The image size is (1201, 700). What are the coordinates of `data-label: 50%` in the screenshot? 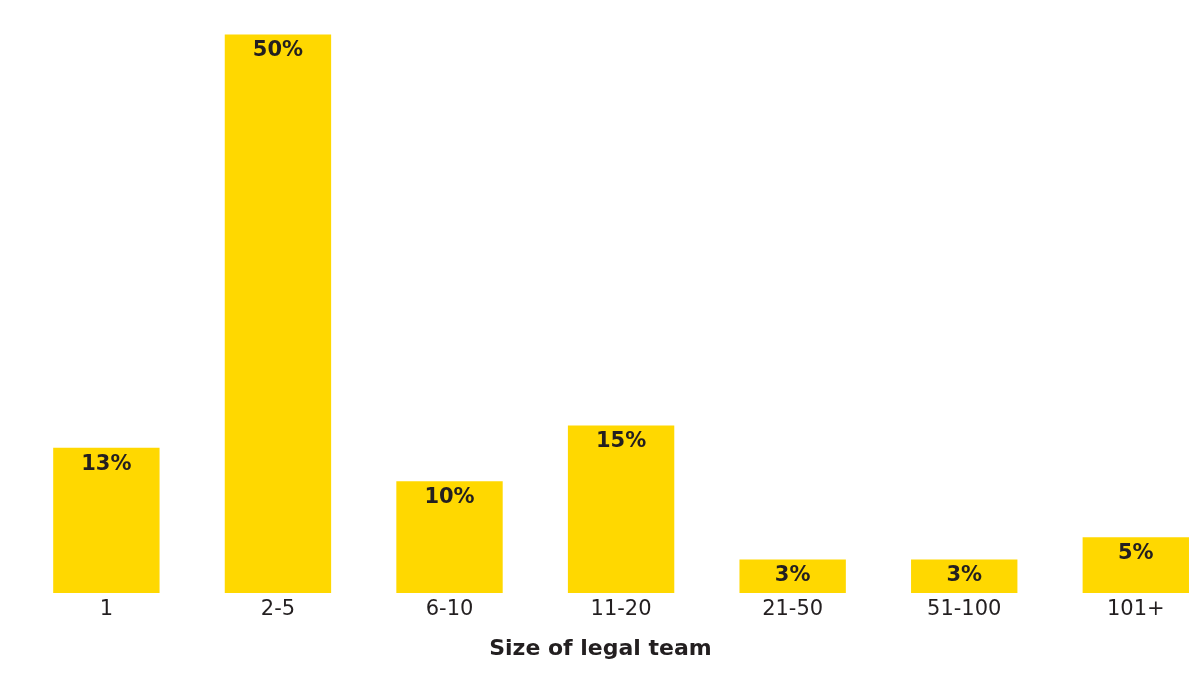 It's located at (278, 49).